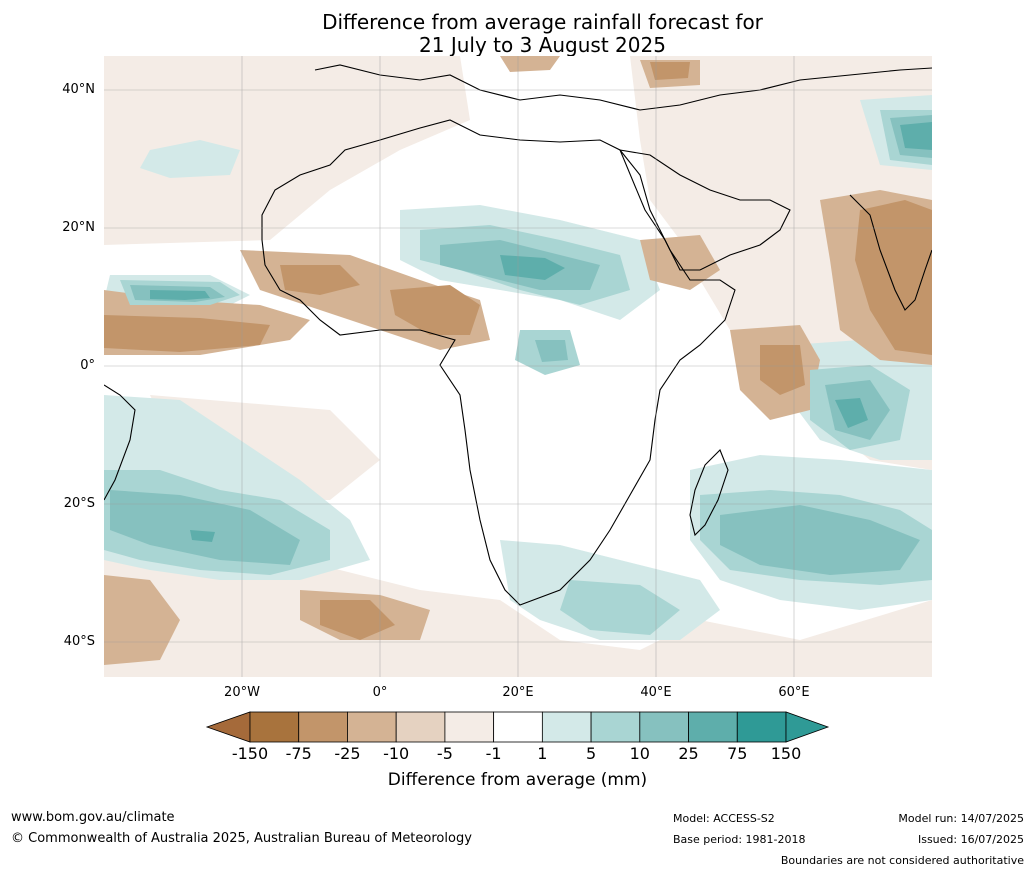  Describe the element at coordinates (518, 692) in the screenshot. I see `lon-tick-label: 20°E` at that location.